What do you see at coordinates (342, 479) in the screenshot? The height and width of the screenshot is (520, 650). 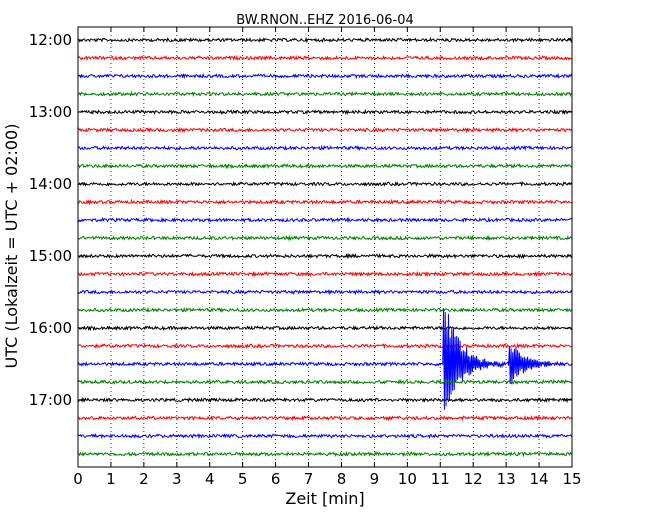 I see `x-tick-label: 8` at bounding box center [342, 479].